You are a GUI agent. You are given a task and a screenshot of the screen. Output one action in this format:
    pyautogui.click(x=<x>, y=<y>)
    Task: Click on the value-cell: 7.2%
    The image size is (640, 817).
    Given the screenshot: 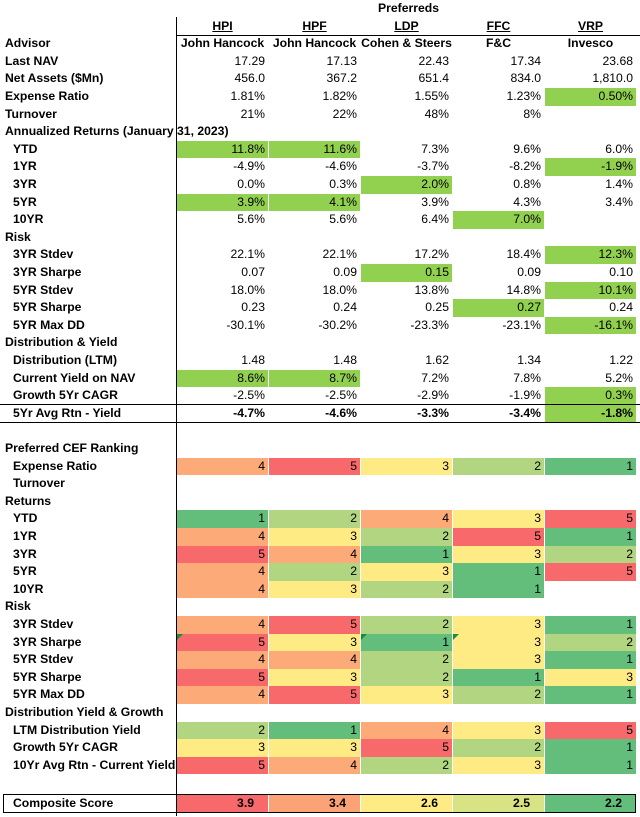 What is the action you would take?
    pyautogui.click(x=406, y=379)
    